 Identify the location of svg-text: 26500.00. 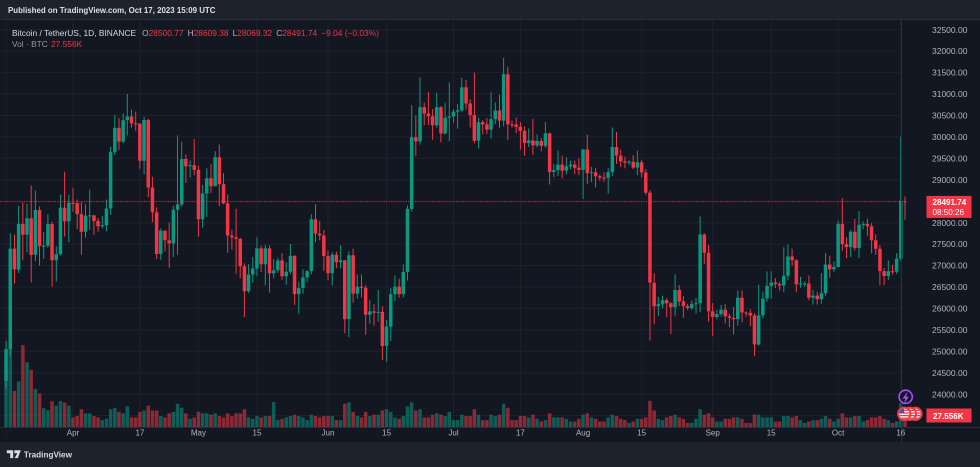
(950, 287).